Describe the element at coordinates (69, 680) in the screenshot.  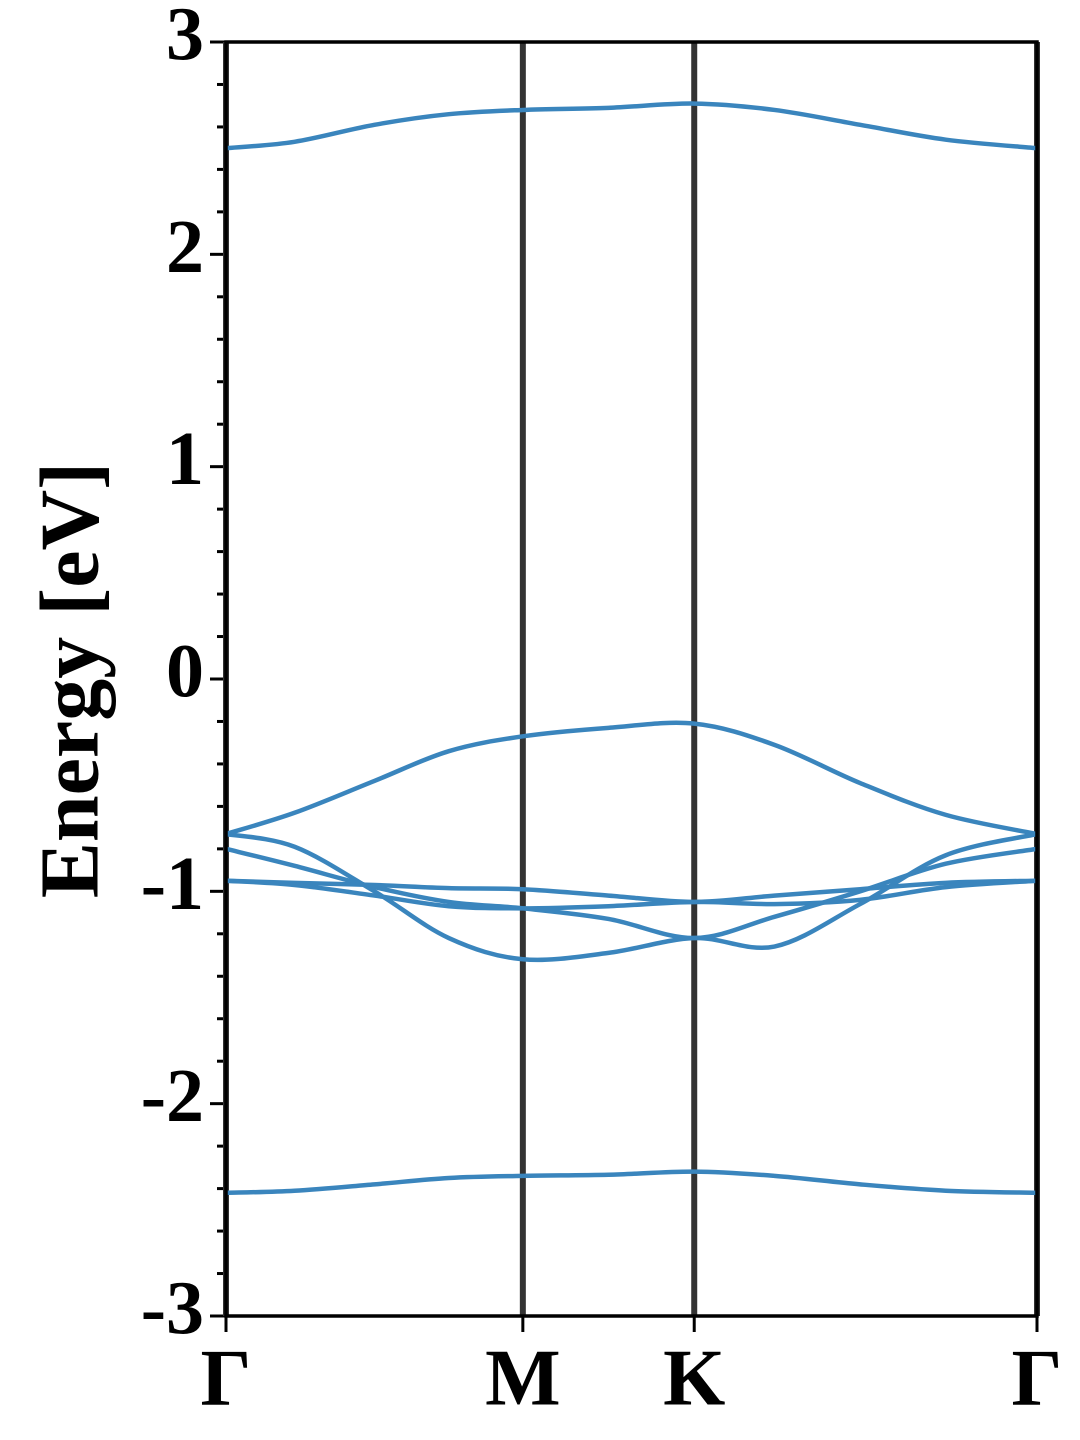
I see `y-axis-label: Energy [eV]` at that location.